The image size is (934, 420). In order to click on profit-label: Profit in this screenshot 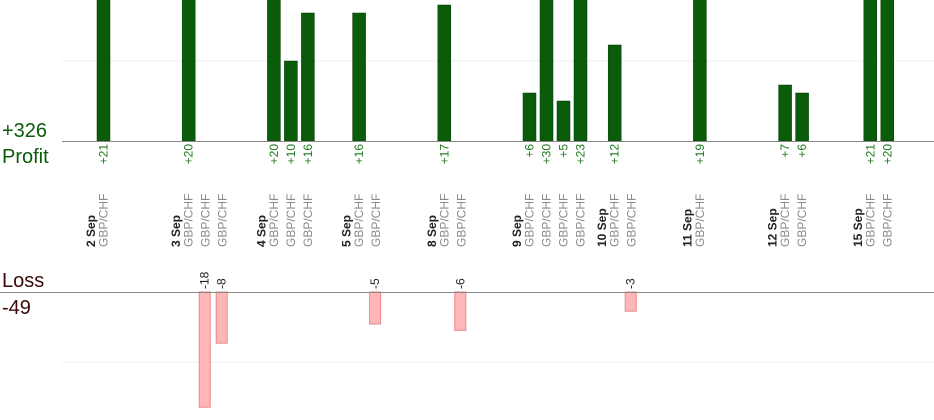, I will do `click(25, 157)`.